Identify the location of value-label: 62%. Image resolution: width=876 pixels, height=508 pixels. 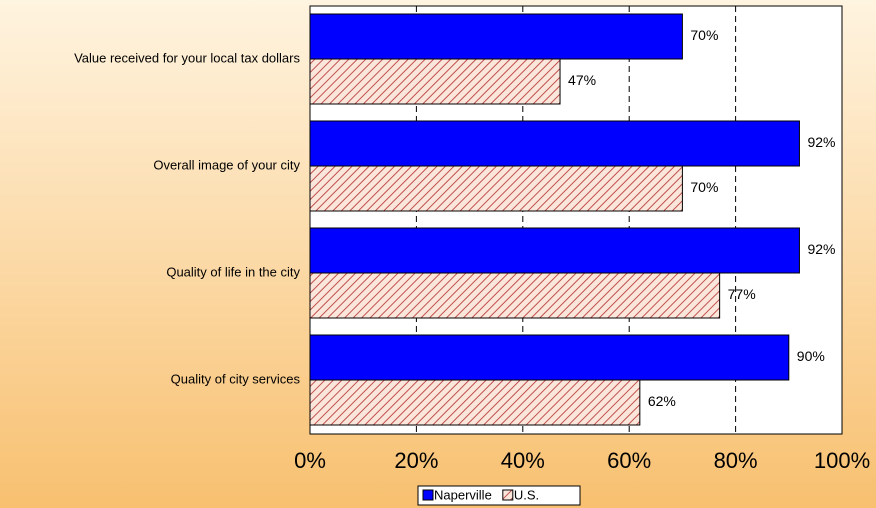
(662, 401).